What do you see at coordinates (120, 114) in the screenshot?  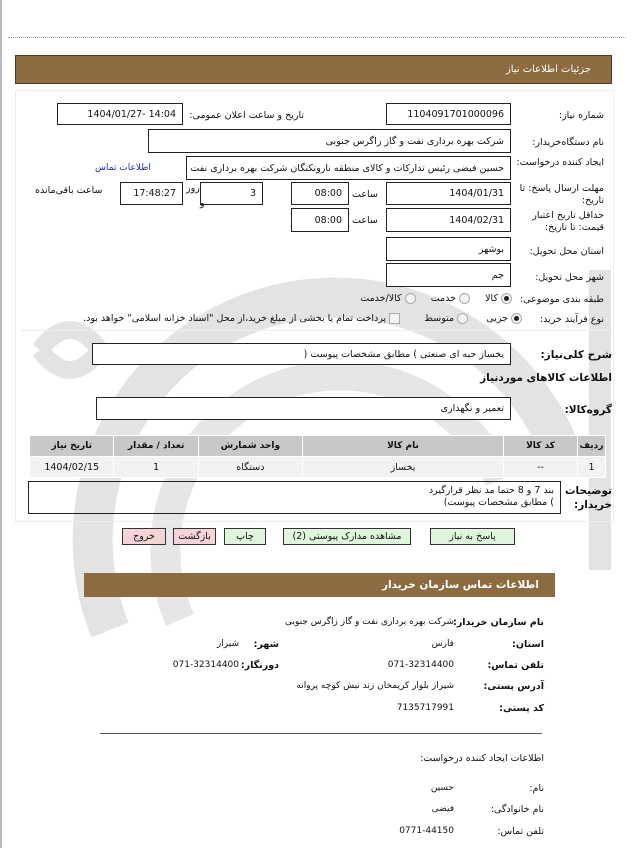 I see `announce-field: 1404/01/27- 14:04` at bounding box center [120, 114].